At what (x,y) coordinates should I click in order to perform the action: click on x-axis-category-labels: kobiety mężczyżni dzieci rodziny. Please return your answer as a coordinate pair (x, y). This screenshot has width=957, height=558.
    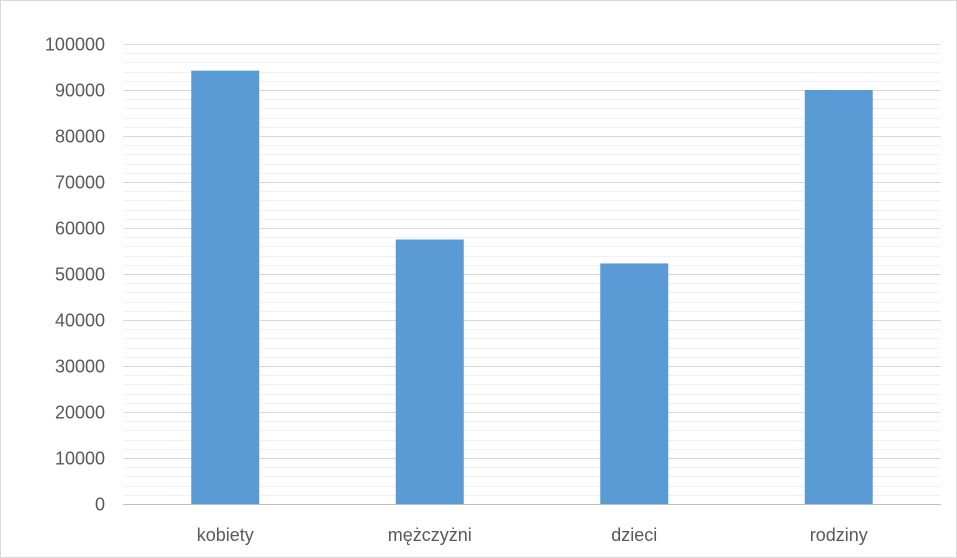
    Looking at the image, I should click on (532, 535).